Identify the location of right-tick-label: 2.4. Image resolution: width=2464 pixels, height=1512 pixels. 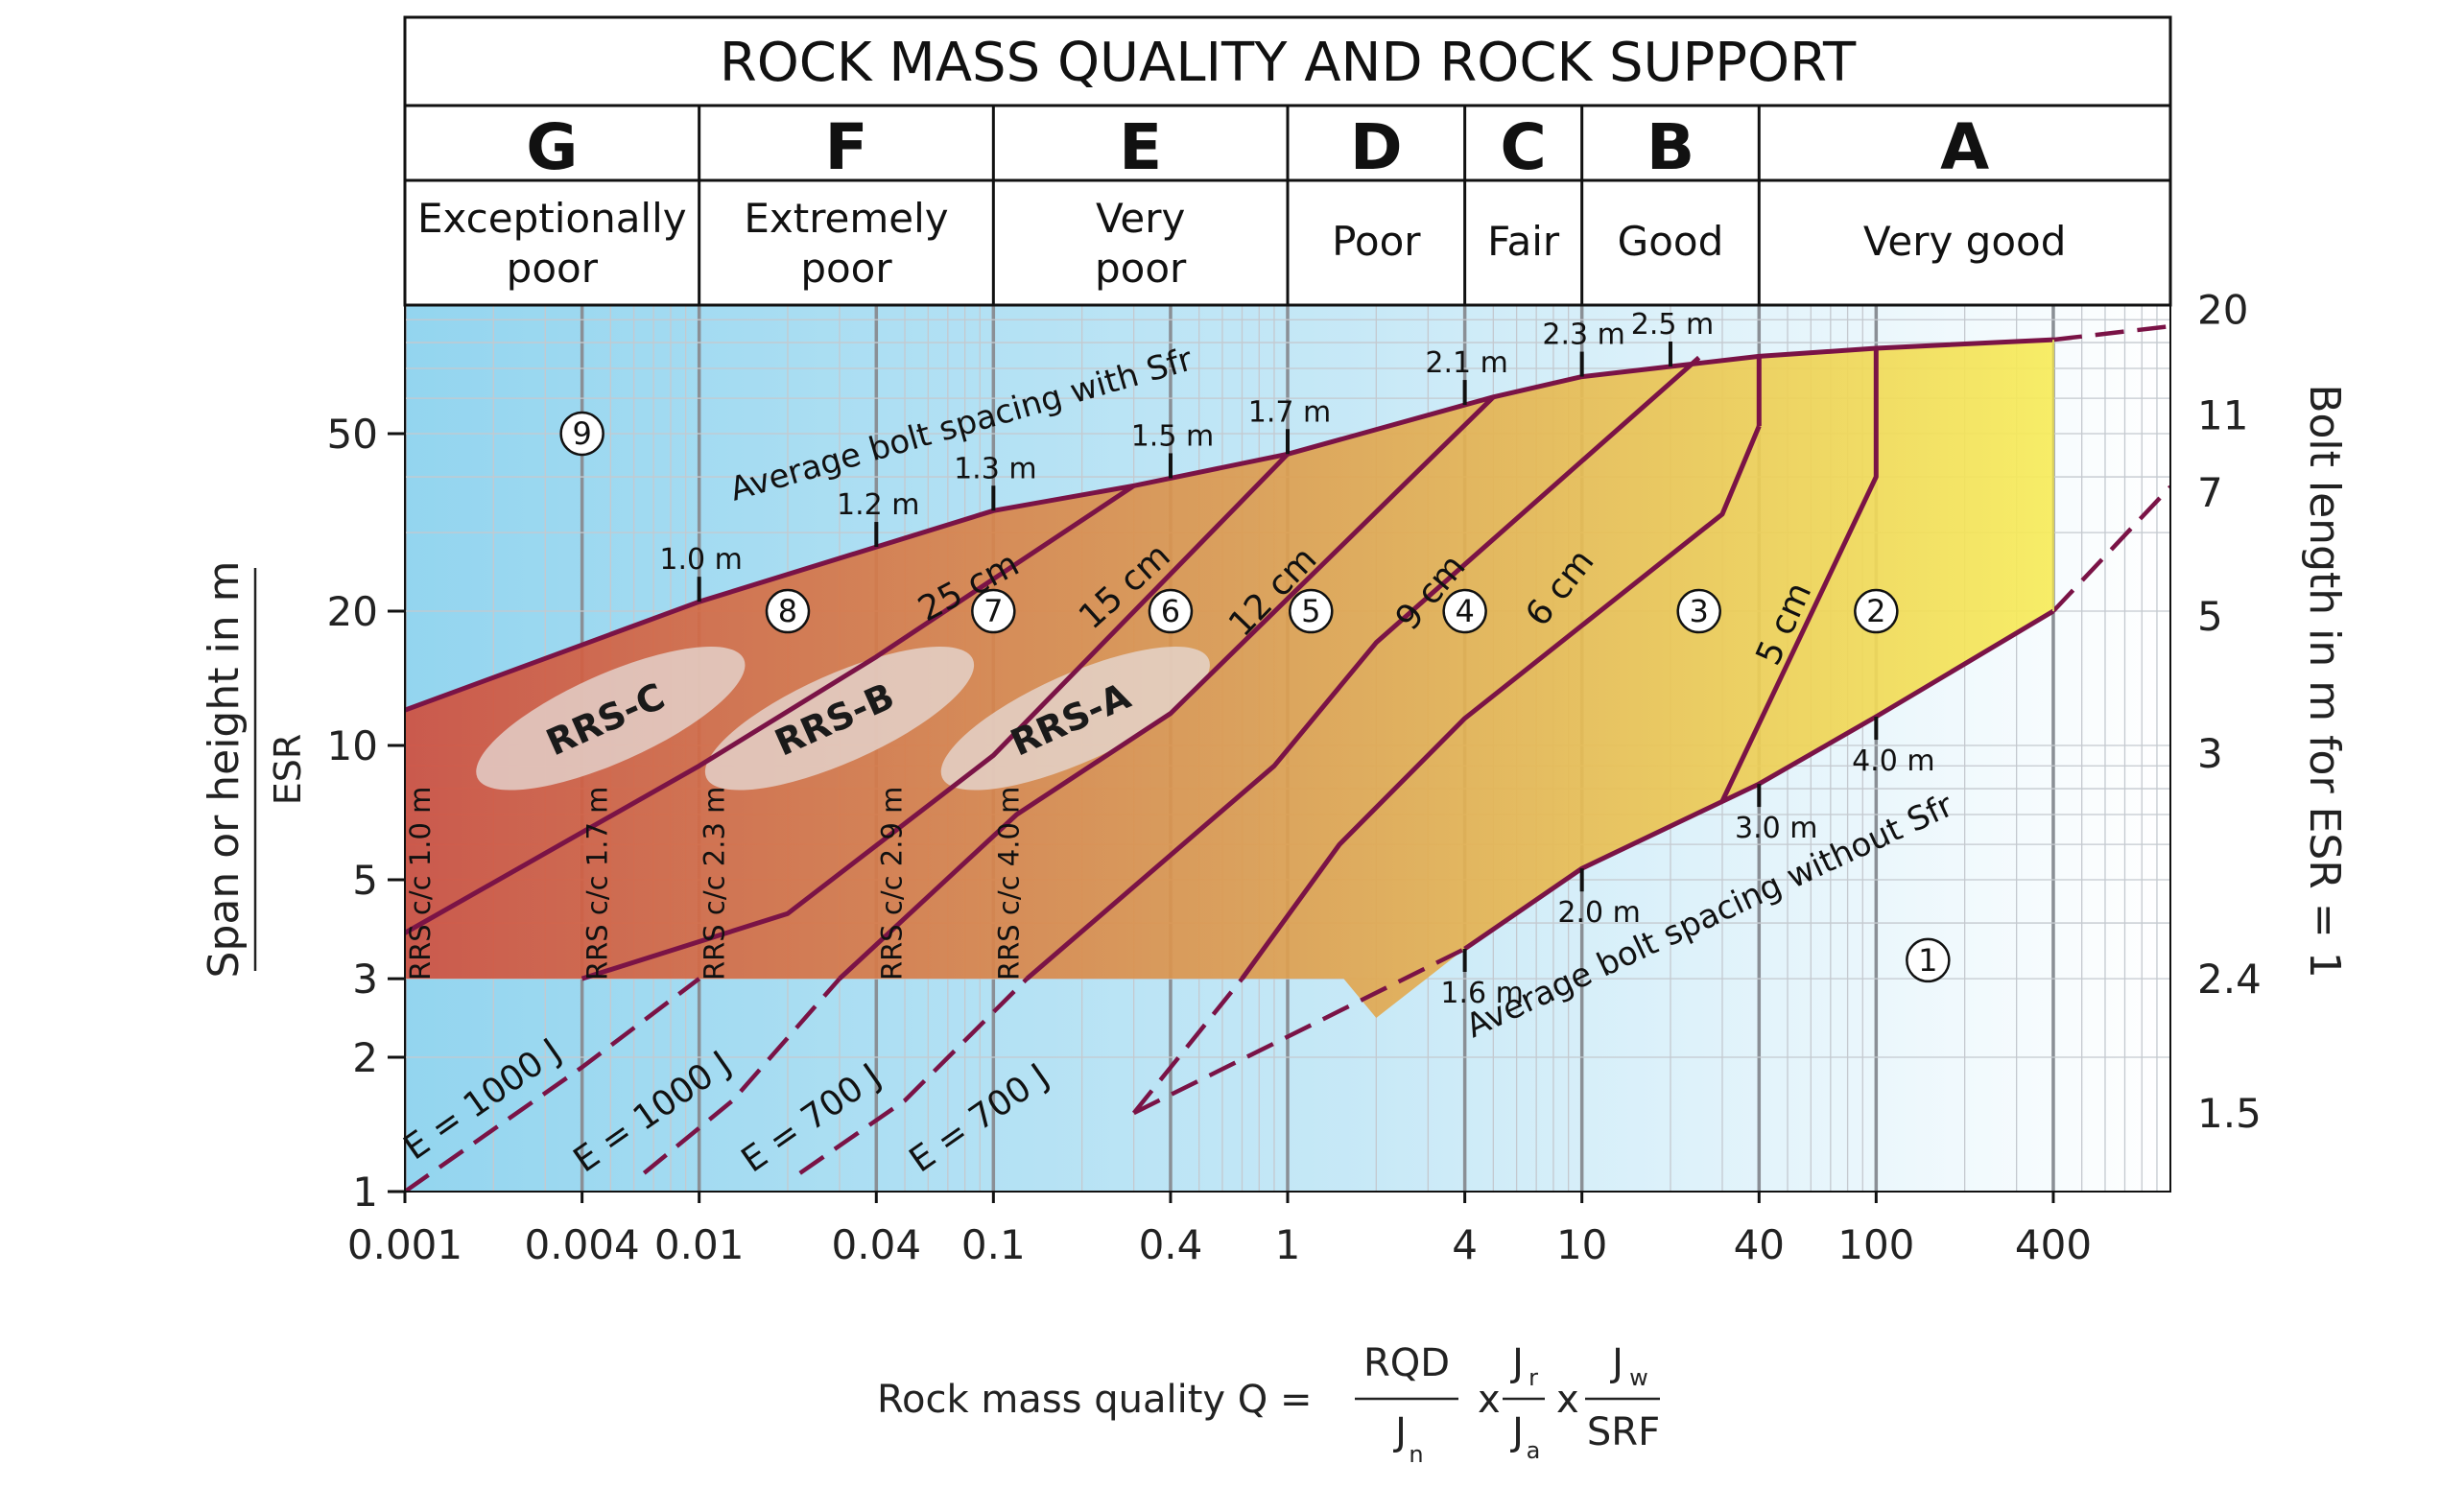
(2229, 979).